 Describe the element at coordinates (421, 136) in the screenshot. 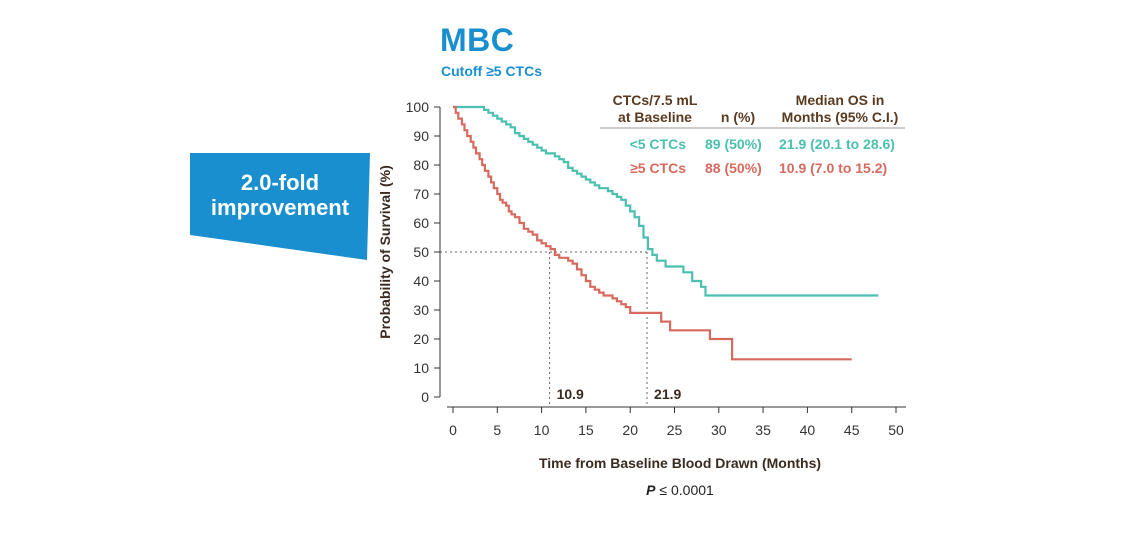

I see `y-tick-label: 90` at that location.